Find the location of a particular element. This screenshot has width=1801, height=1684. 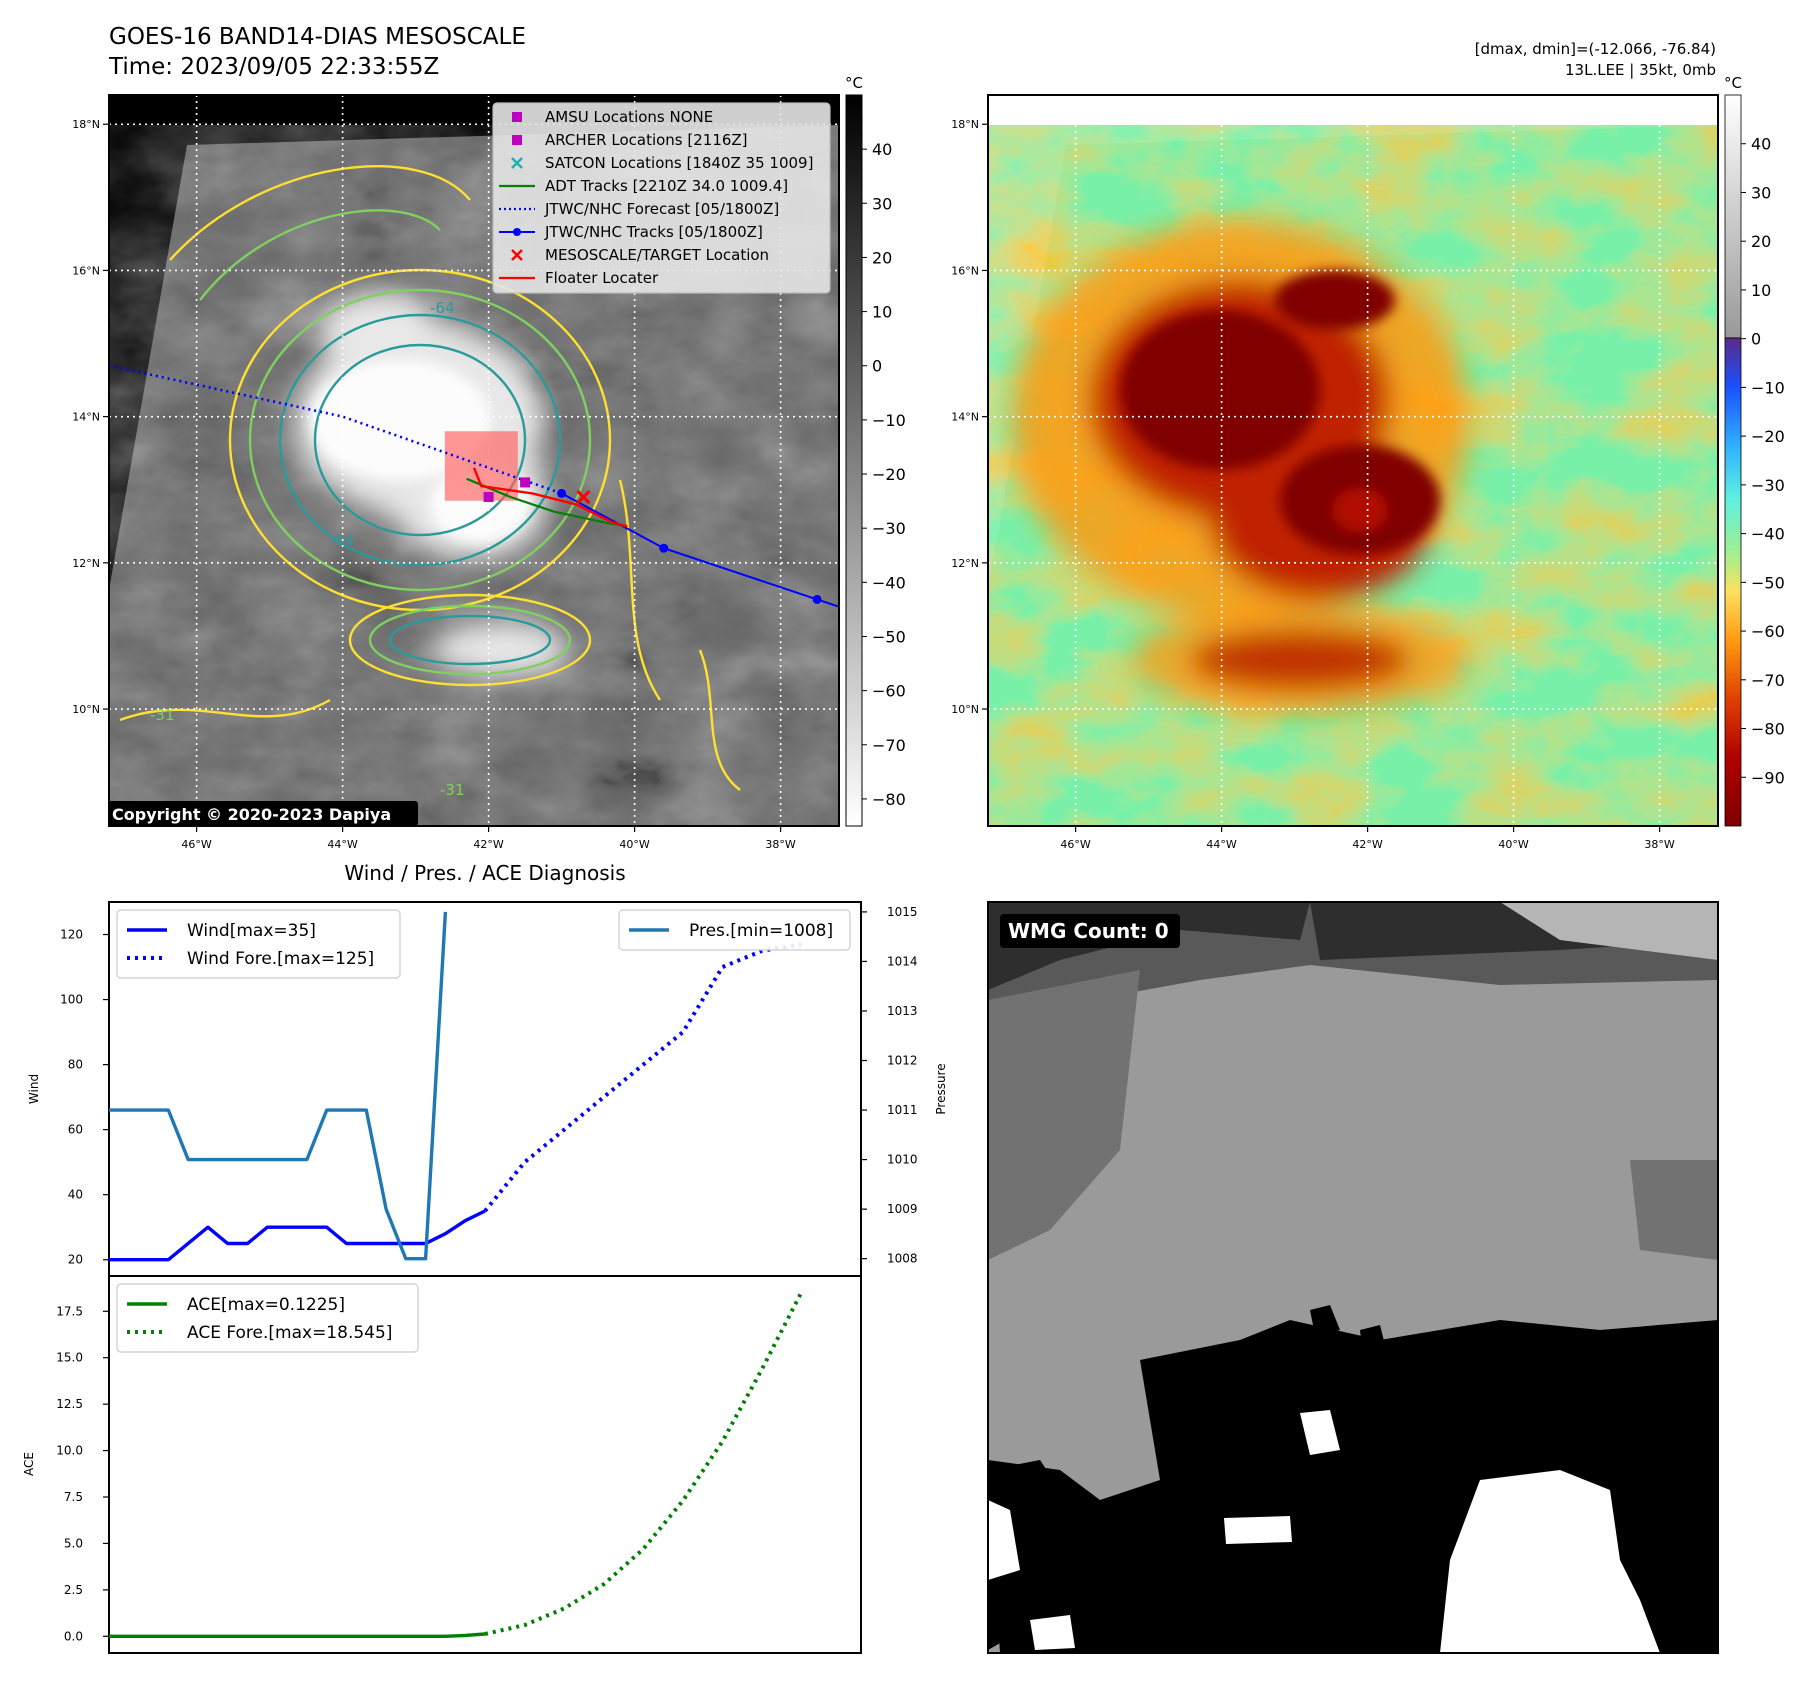

lon-tick-label: 46°W is located at coordinates (196, 844).